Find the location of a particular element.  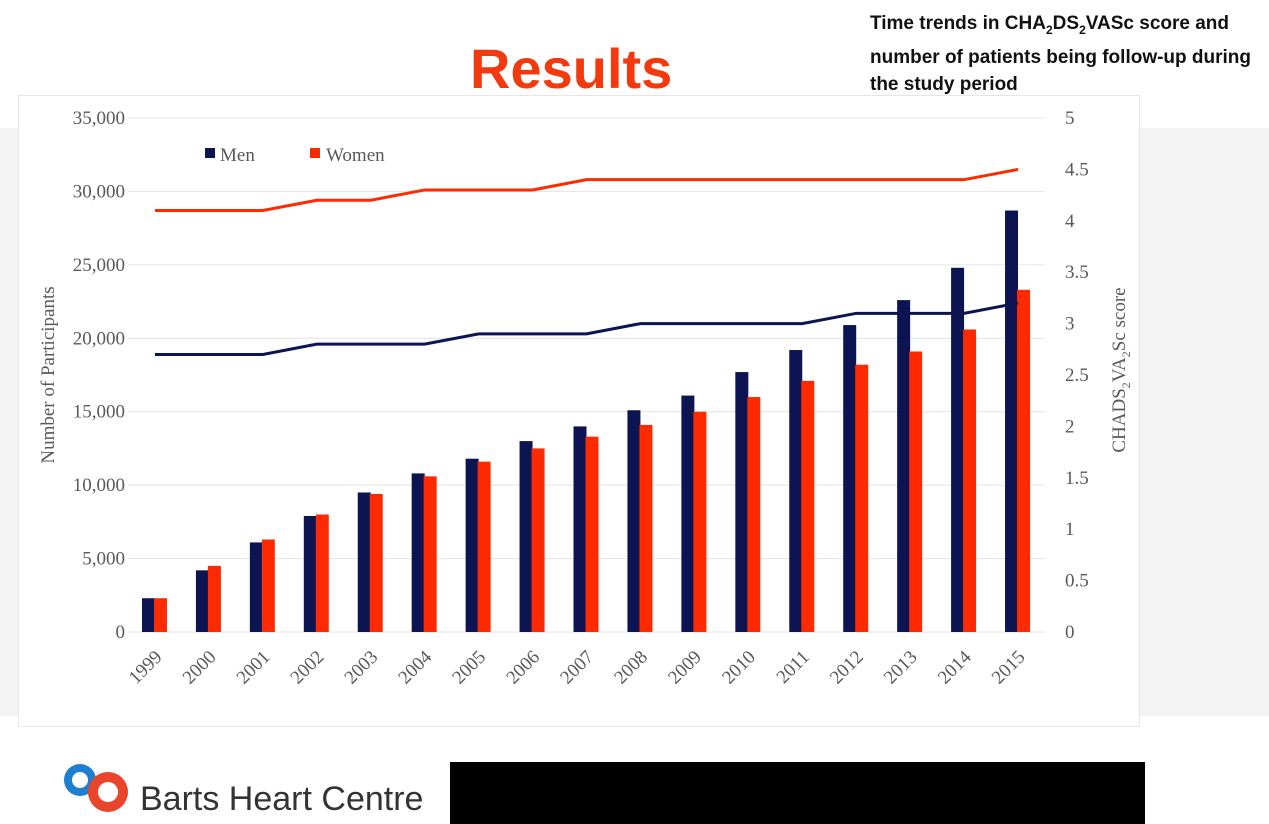

y2-tick-label: 1 is located at coordinates (1070, 529).